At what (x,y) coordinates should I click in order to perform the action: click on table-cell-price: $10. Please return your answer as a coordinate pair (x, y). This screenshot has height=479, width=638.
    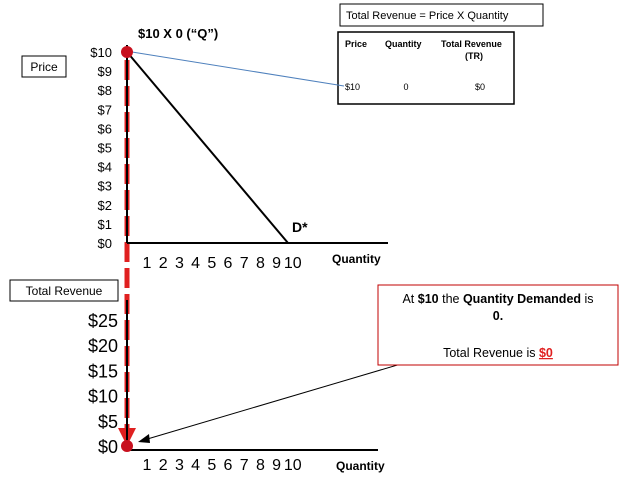
    Looking at the image, I should click on (352, 87).